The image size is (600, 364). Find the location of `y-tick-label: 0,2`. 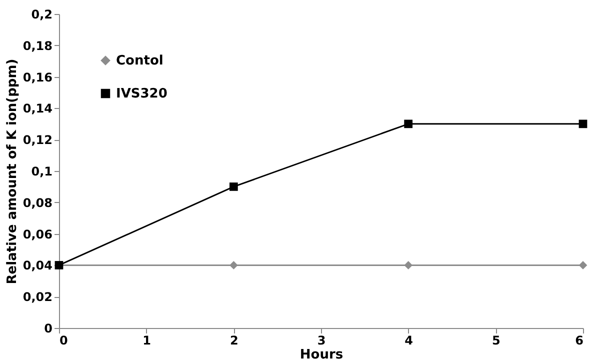

y-tick-label: 0,2 is located at coordinates (41, 15).